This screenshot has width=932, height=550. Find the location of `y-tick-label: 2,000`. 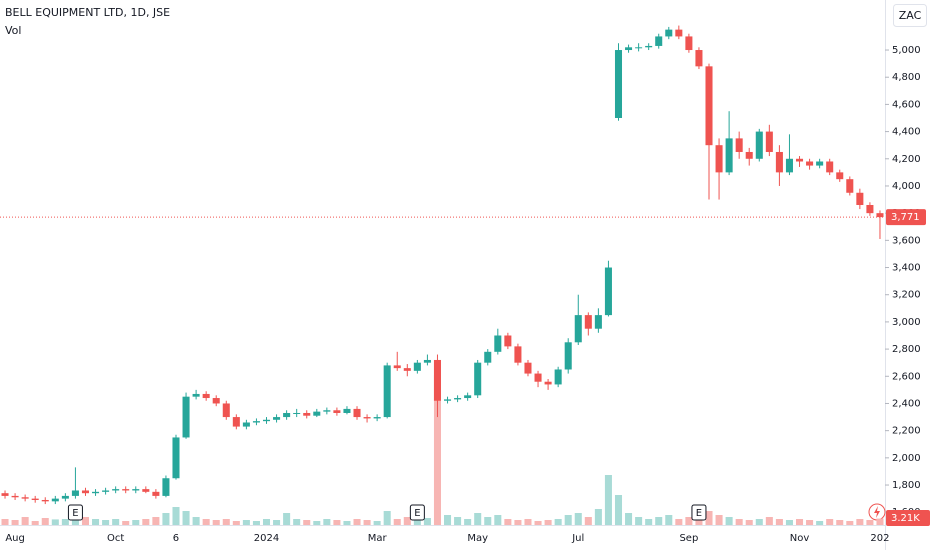

y-tick-label: 2,000 is located at coordinates (906, 458).